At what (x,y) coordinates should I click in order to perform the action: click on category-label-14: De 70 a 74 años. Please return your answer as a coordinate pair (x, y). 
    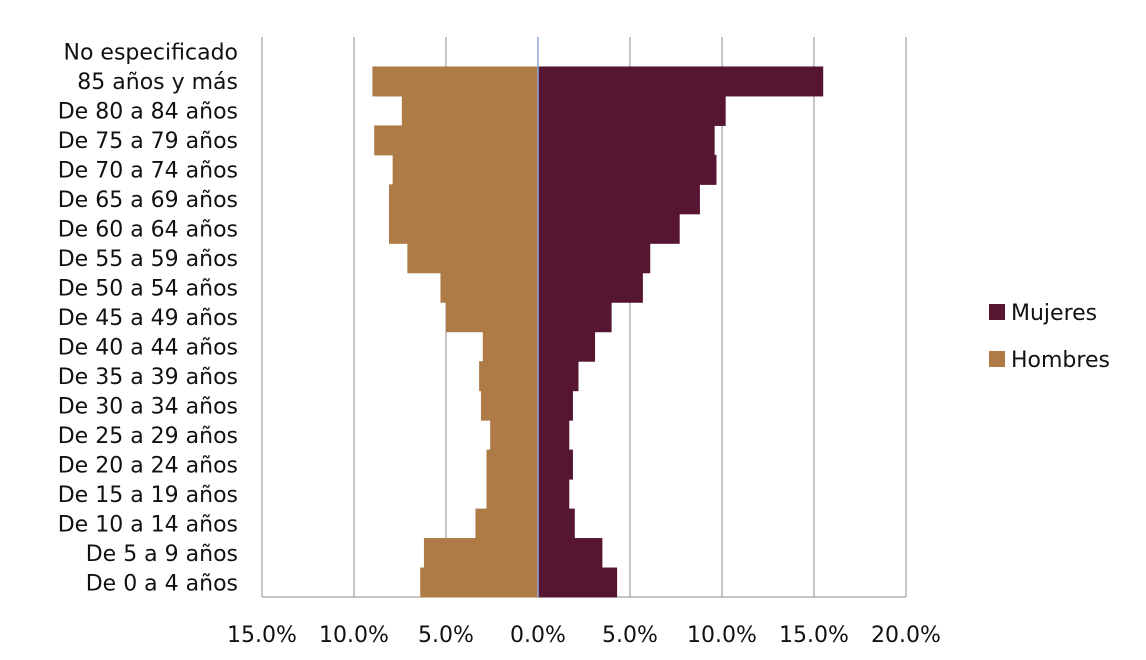
    Looking at the image, I should click on (148, 171).